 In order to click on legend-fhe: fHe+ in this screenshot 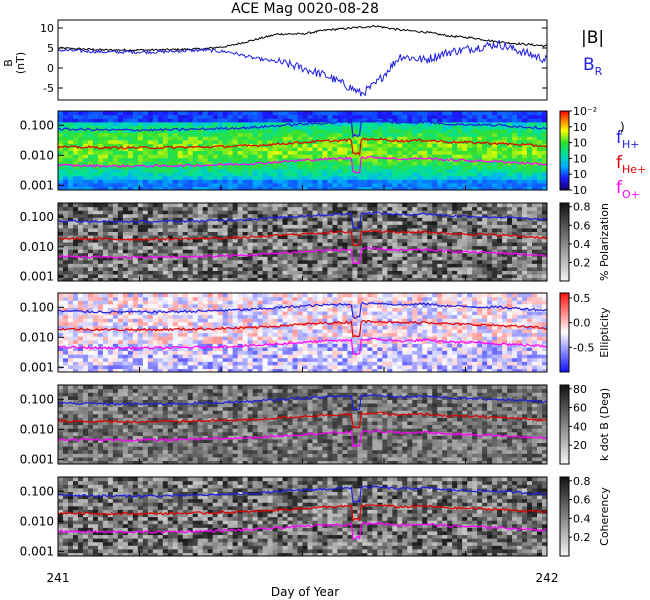, I will do `click(631, 164)`.